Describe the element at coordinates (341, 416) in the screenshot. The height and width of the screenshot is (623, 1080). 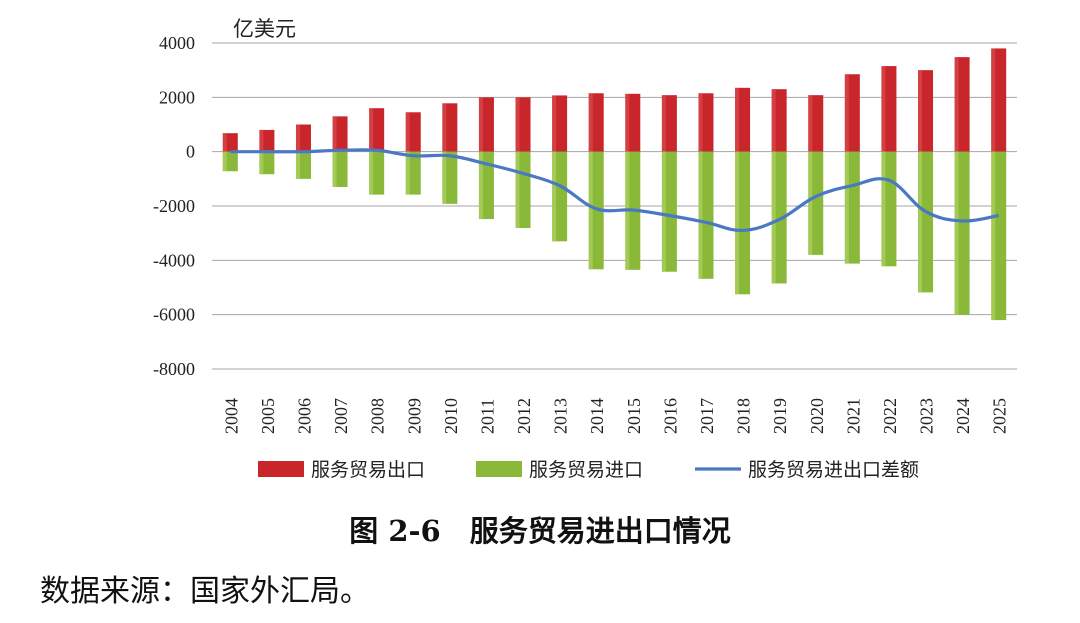
I see `x-tick-label: 2007` at that location.